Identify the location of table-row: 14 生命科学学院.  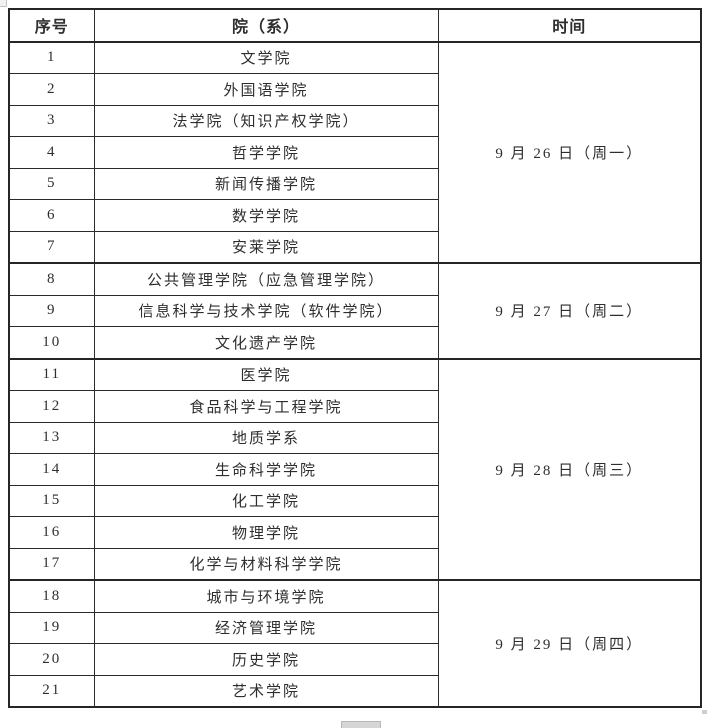
(354, 469).